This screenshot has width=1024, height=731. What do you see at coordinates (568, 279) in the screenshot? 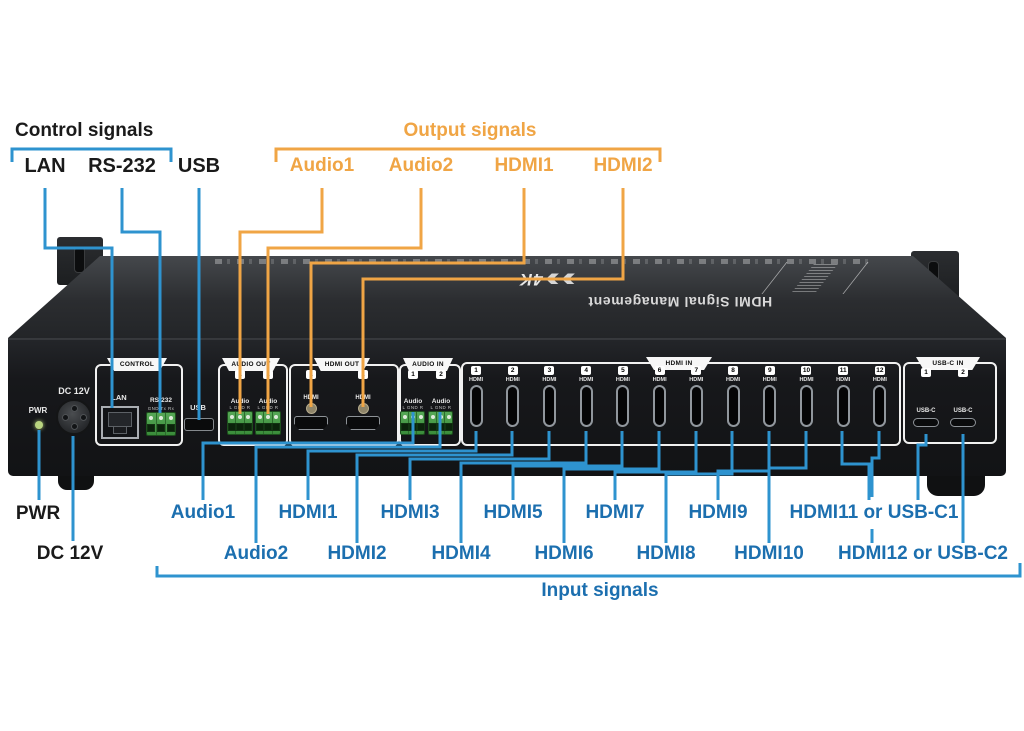
I see `logo-chevron-icon` at bounding box center [568, 279].